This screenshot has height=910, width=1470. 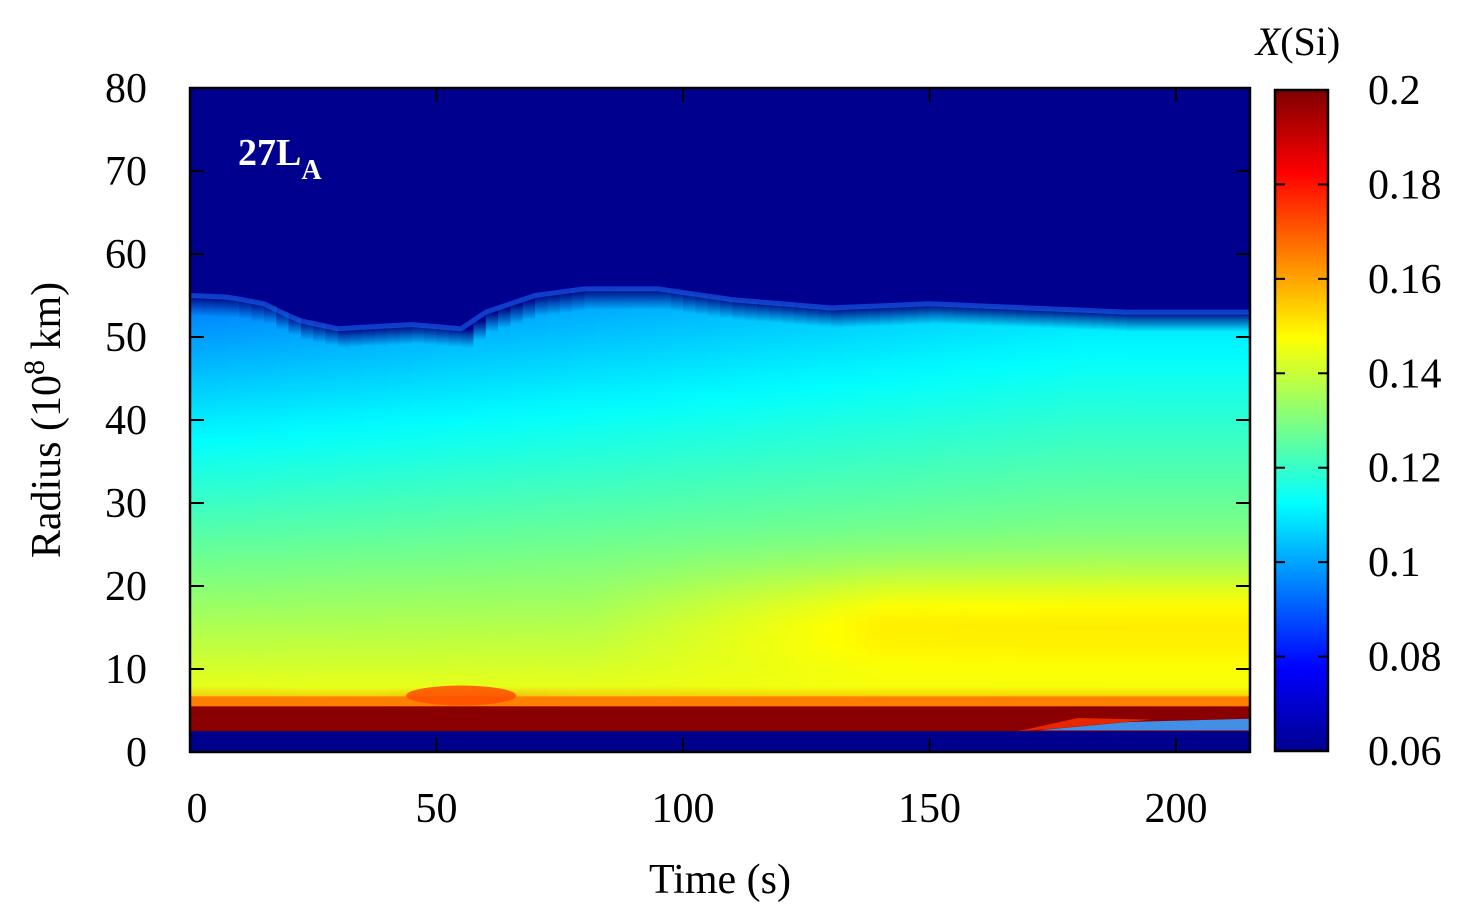 I want to click on orange-shell-bulge, so click(x=461, y=695).